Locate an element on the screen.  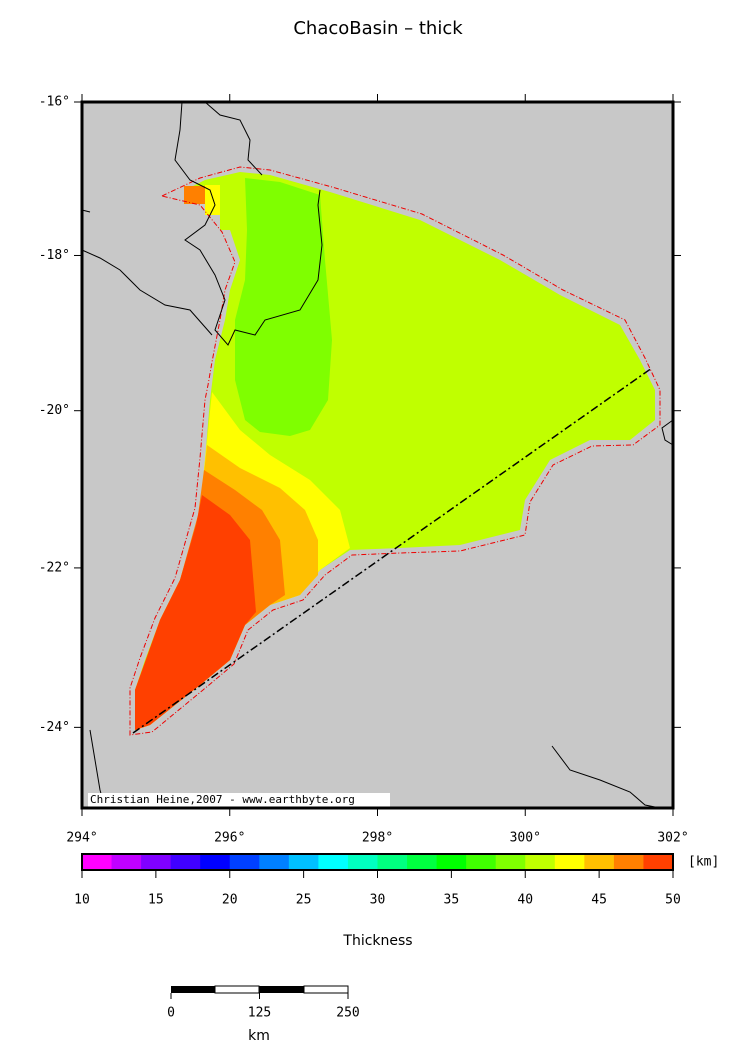
colorbar-unit: [km] is located at coordinates (703, 862).